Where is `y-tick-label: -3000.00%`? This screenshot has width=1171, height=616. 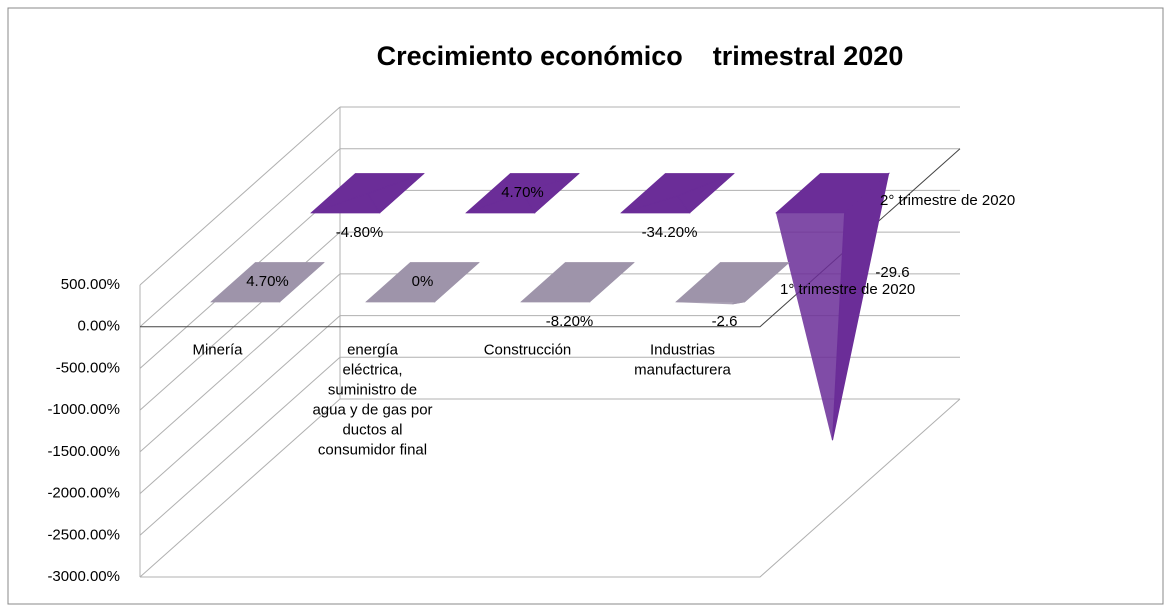
y-tick-label: -3000.00% is located at coordinates (83, 576).